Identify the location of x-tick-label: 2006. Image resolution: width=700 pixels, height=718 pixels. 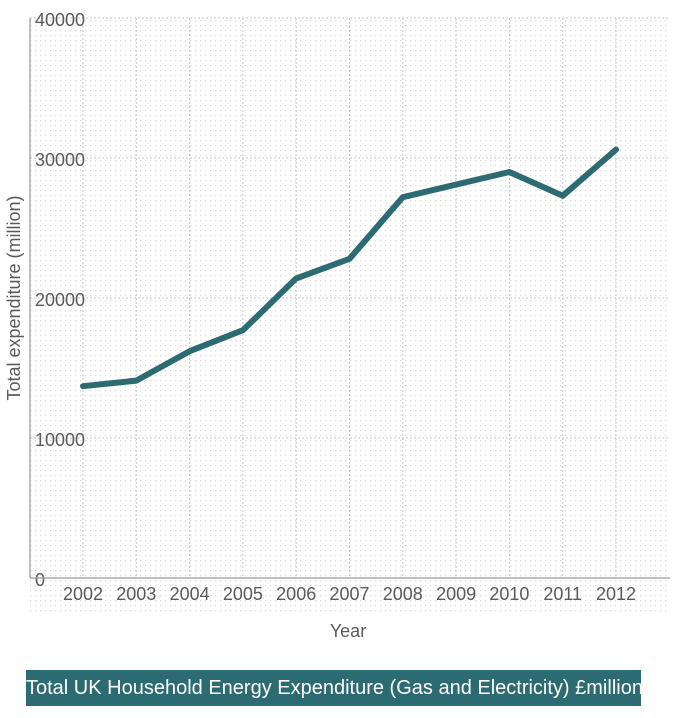
(296, 594).